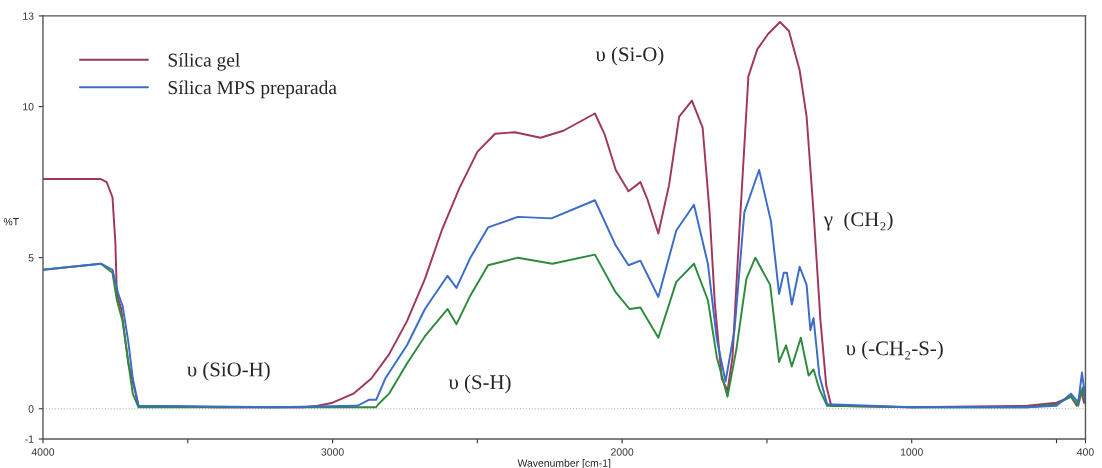 The height and width of the screenshot is (468, 1102). Describe the element at coordinates (911, 452) in the screenshot. I see `x-tick-label: 1000` at that location.